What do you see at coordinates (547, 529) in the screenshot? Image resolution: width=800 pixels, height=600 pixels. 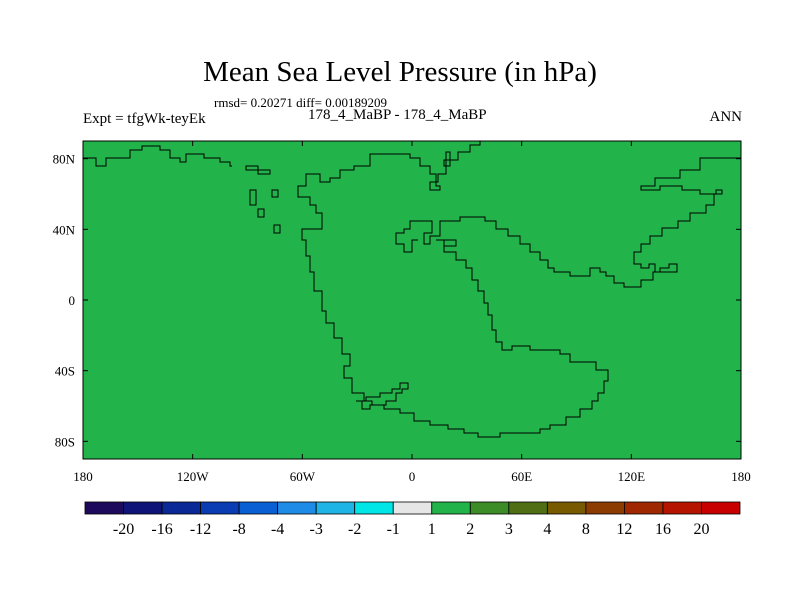 I see `colorbar-label: 4` at bounding box center [547, 529].